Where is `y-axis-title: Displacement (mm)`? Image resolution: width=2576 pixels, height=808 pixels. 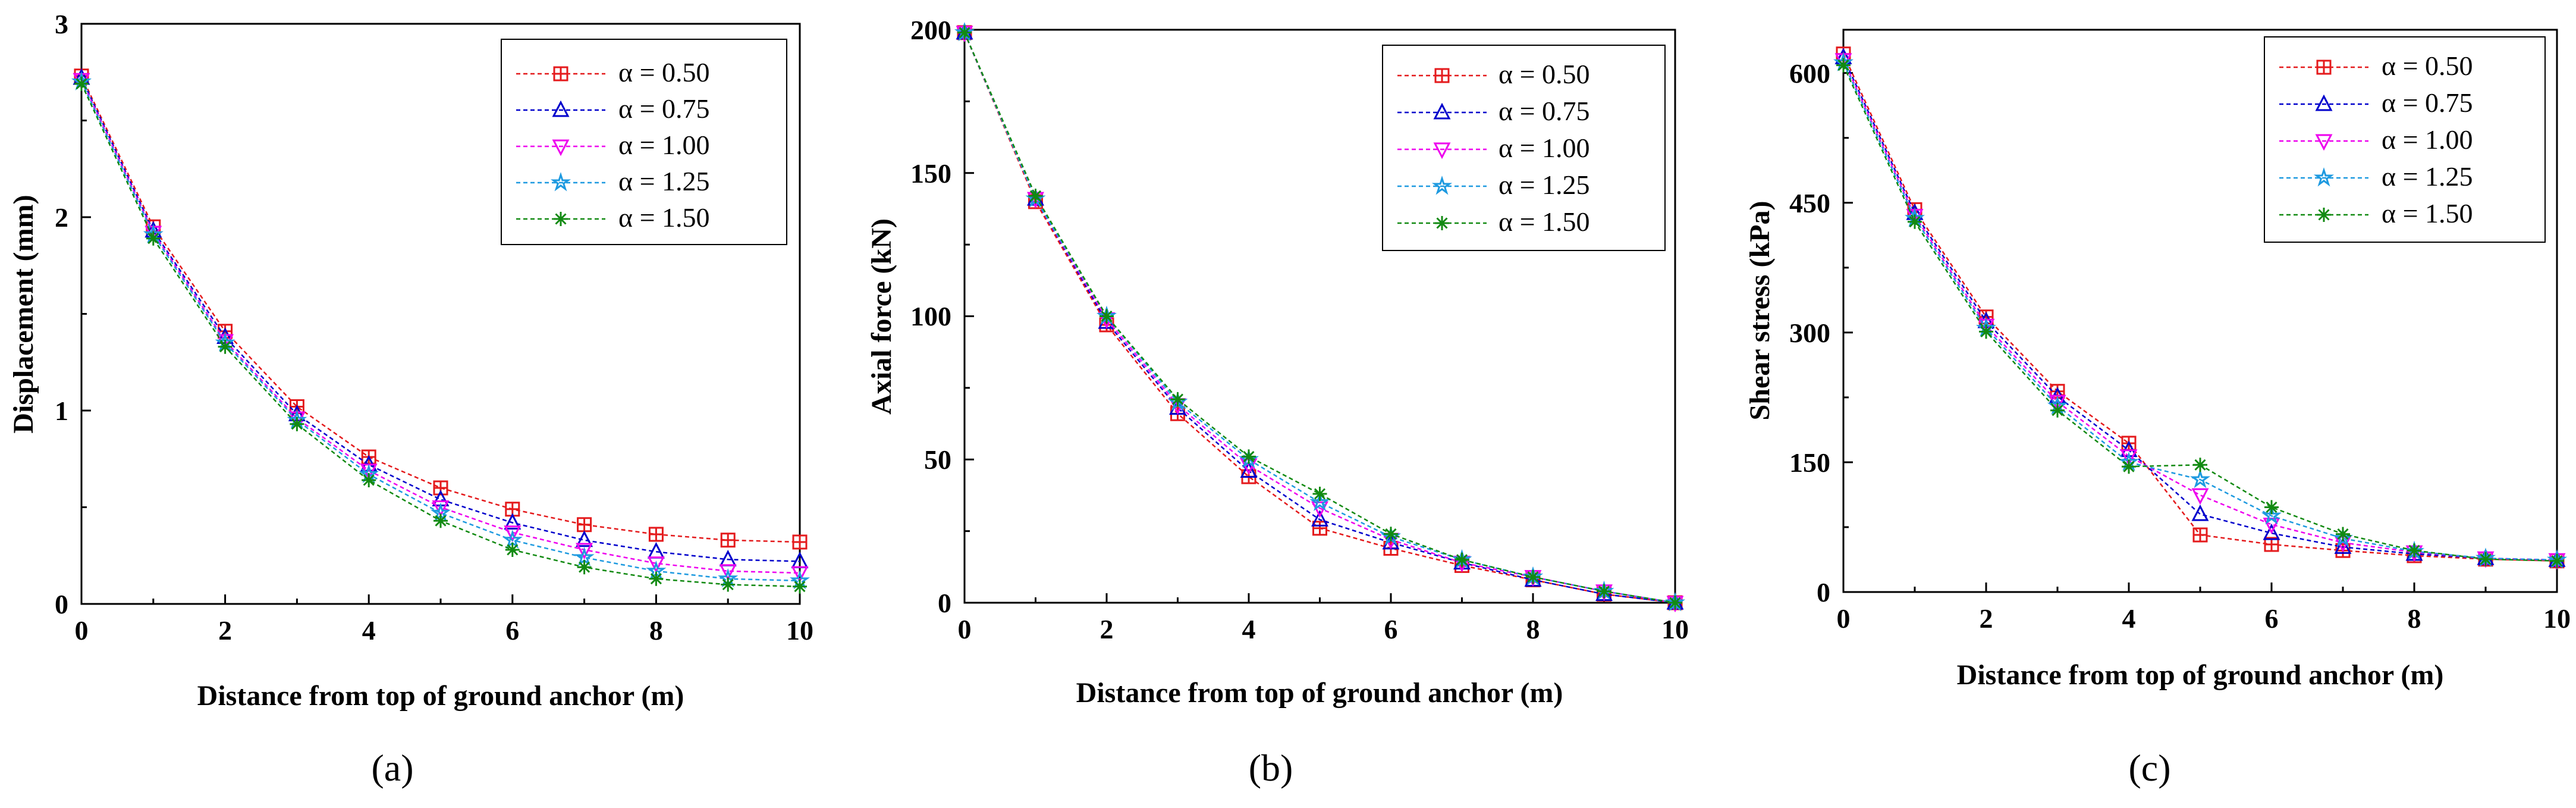 y-axis-title: Displacement (mm) is located at coordinates (23, 314).